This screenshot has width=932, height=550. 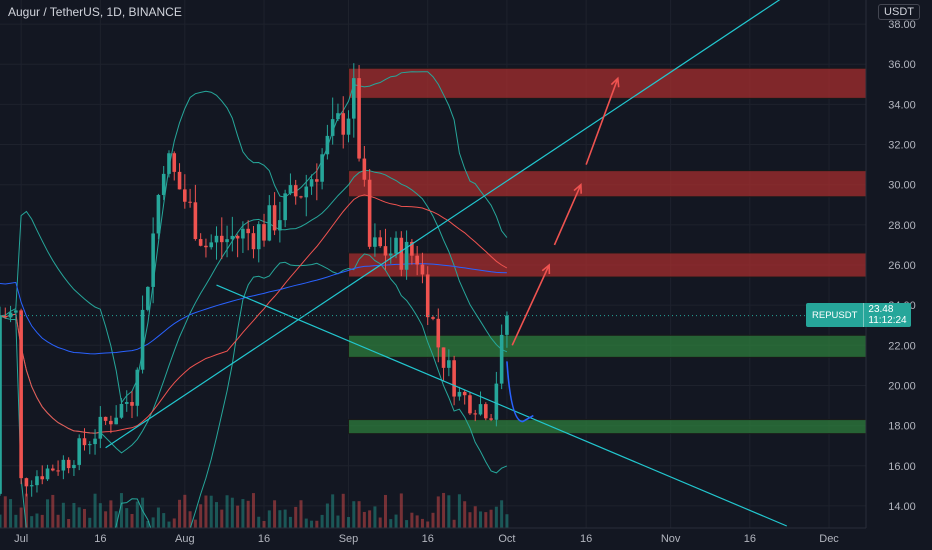 I want to click on time-tick-label: Oct, so click(x=506, y=539).